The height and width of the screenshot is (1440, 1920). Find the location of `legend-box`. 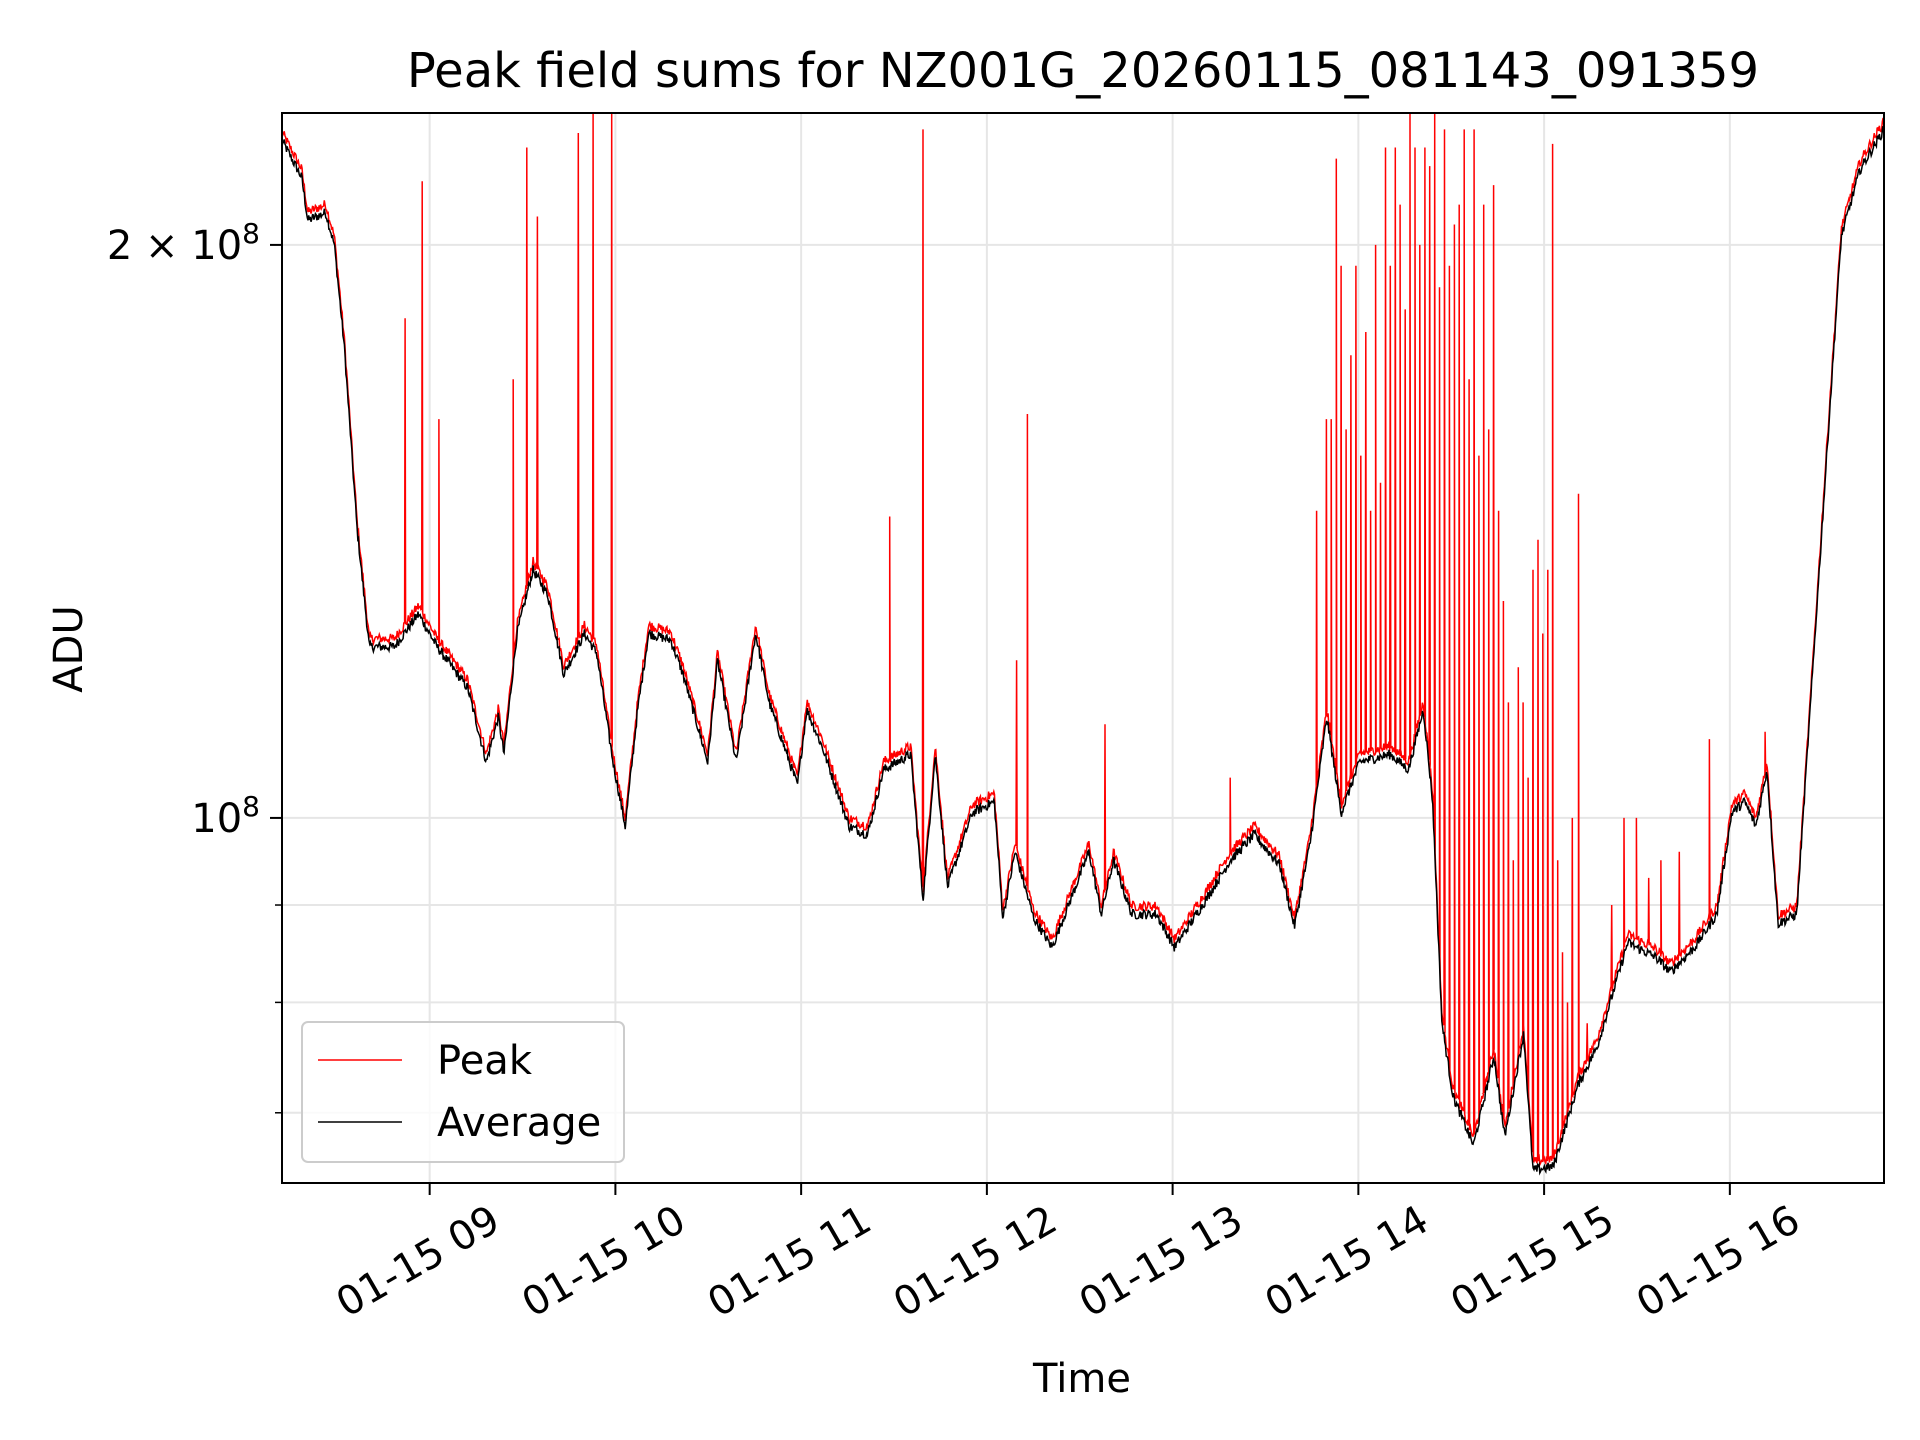

legend-box is located at coordinates (463, 1092).